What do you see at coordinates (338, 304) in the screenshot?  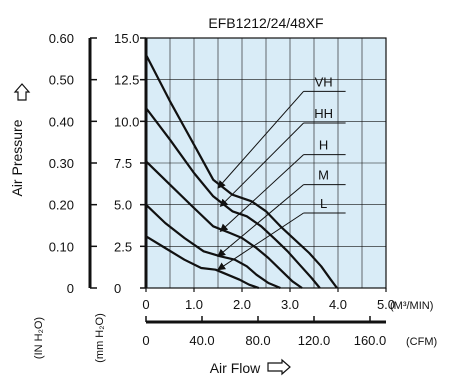 I see `x-tick-label: 4.0` at bounding box center [338, 304].